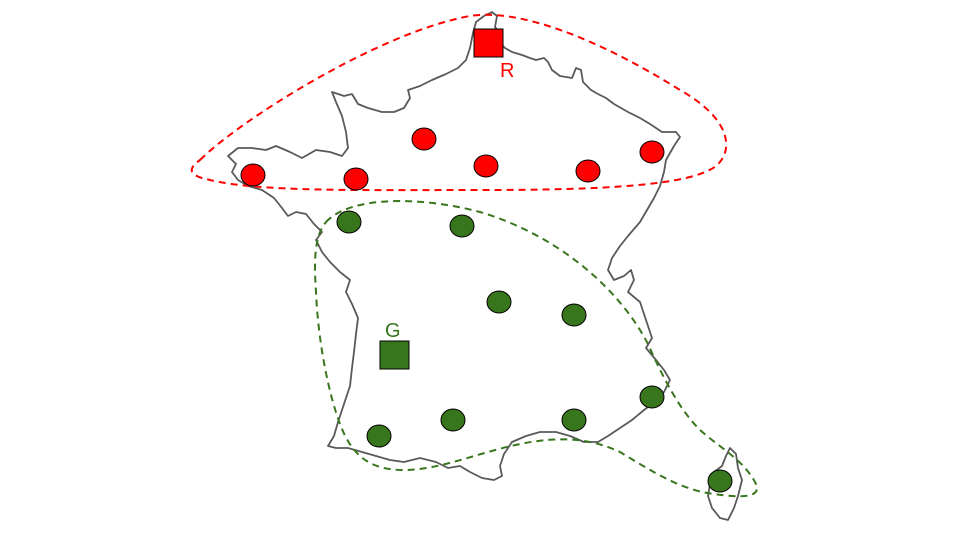  What do you see at coordinates (394, 355) in the screenshot?
I see `green-center-marker` at bounding box center [394, 355].